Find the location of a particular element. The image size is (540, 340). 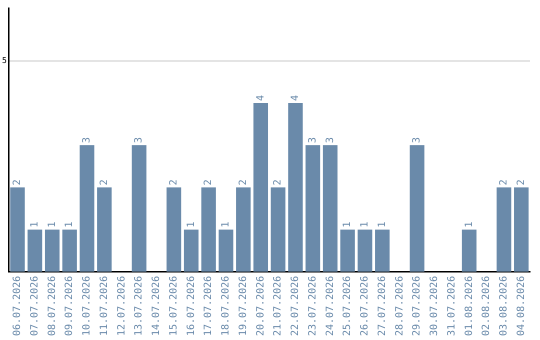

x-tick-label: 06.07.2026 is located at coordinates (18, 306).